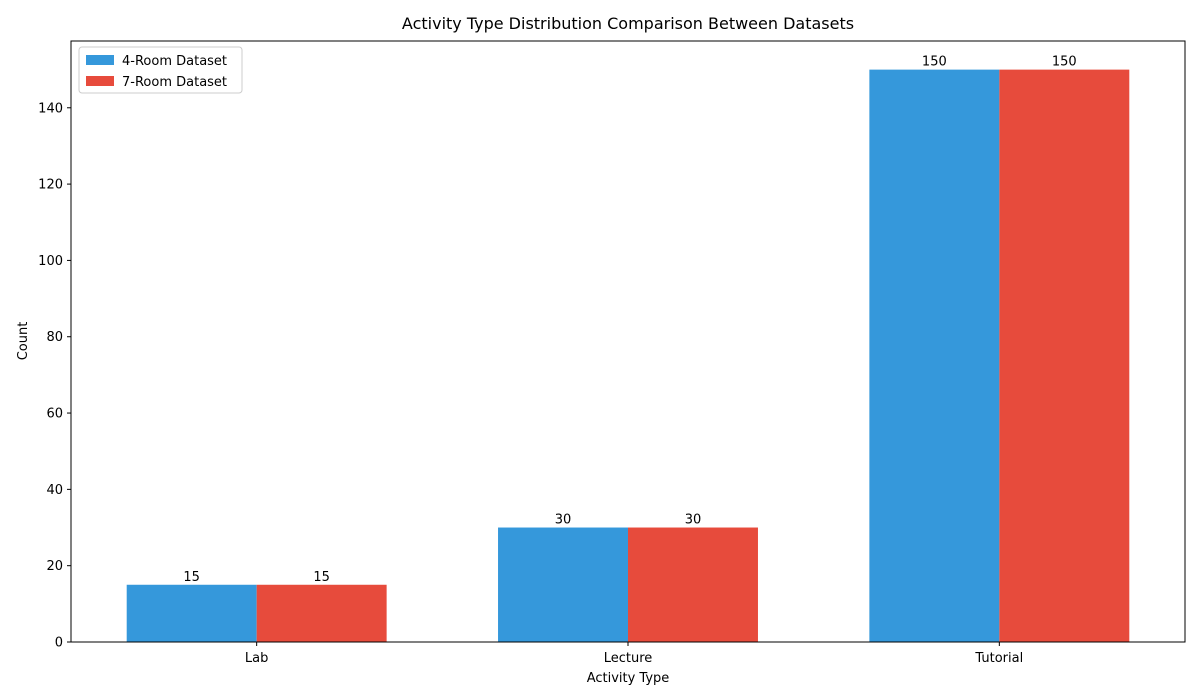 This screenshot has width=1200, height=700. Describe the element at coordinates (50, 185) in the screenshot. I see `y-tick-label: 120` at that location.